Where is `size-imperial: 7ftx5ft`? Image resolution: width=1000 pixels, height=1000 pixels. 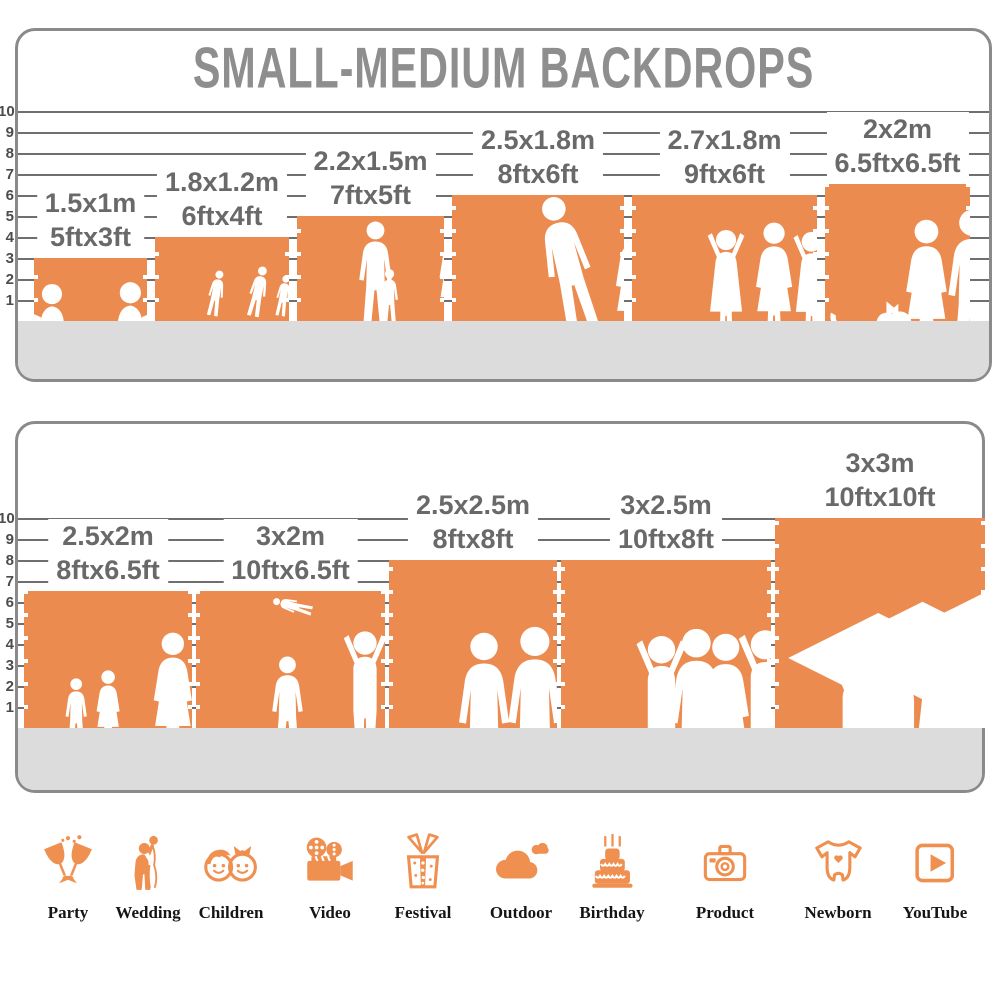 size-imperial: 7ftx5ft is located at coordinates (370, 195).